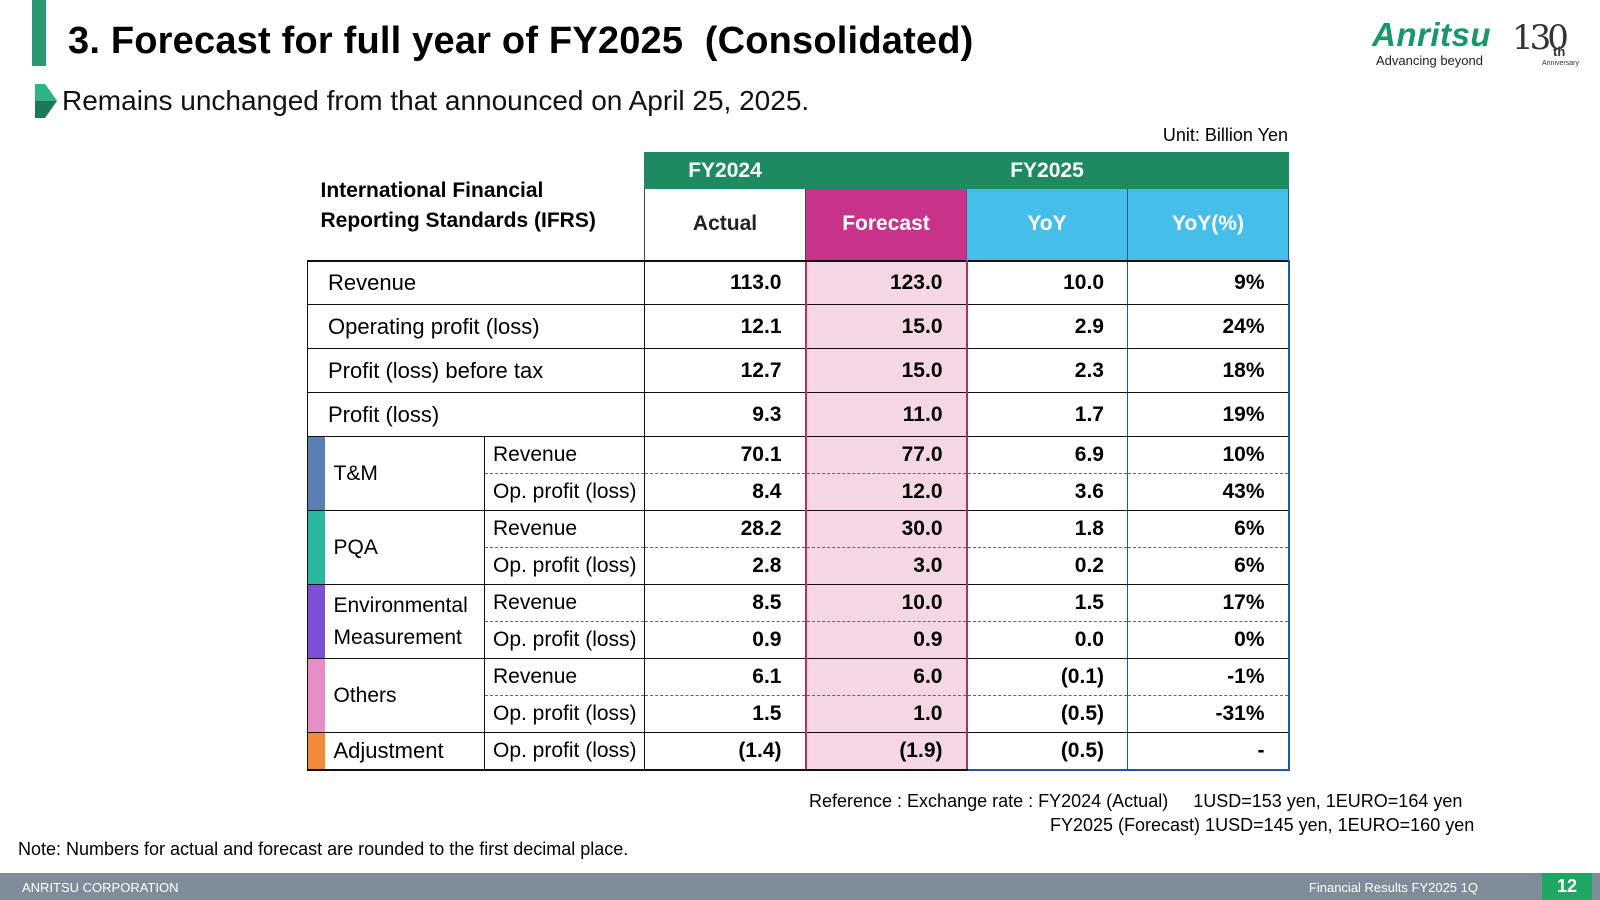 The height and width of the screenshot is (900, 1600). I want to click on ifrs-label-line1: International Financial, so click(432, 190).